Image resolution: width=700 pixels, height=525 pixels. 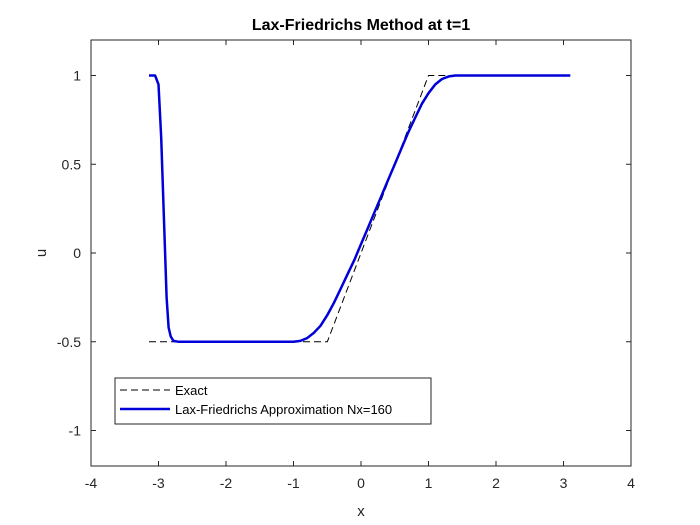 I want to click on y-axis-label: u, so click(x=41, y=253).